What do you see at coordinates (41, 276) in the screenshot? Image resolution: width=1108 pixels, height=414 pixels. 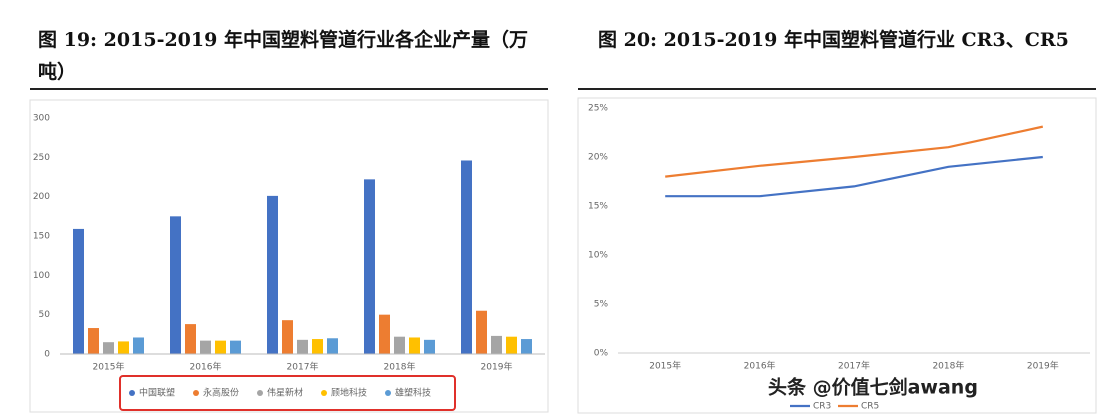 I see `y-tick-label: 100` at bounding box center [41, 276].